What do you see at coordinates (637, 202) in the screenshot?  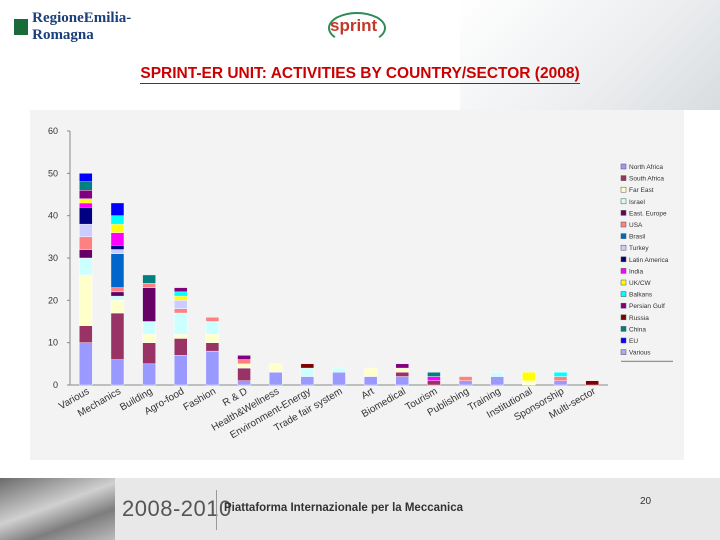 I see `legend-label: Israel` at bounding box center [637, 202].